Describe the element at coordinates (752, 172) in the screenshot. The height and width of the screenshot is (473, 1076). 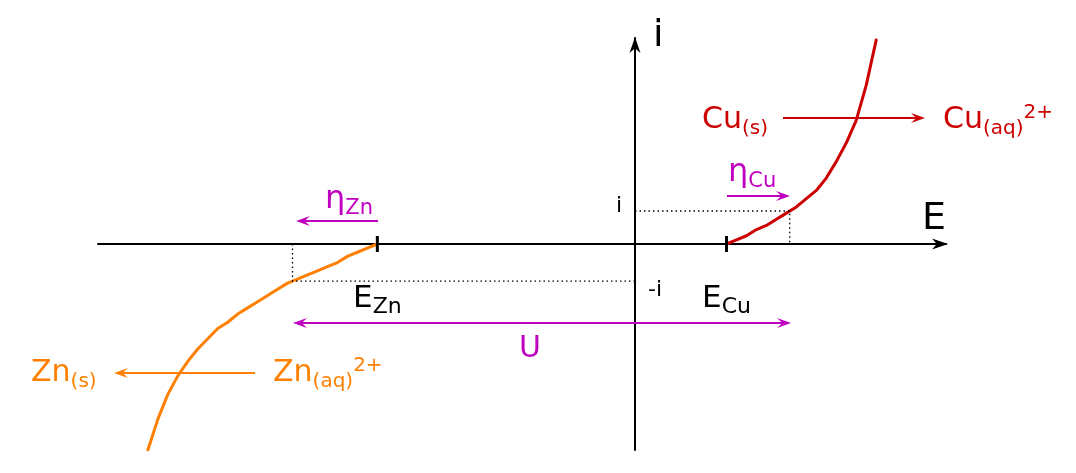
I see `annotation: η$_{Cu}$` at that location.